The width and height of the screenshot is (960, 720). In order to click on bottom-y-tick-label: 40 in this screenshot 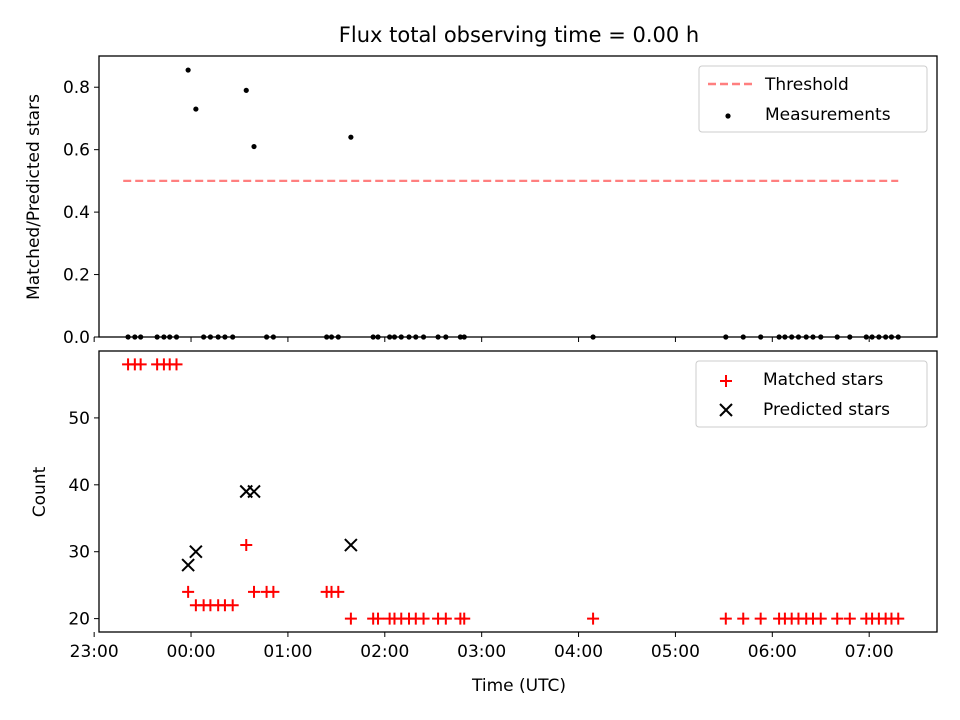, I will do `click(79, 486)`.